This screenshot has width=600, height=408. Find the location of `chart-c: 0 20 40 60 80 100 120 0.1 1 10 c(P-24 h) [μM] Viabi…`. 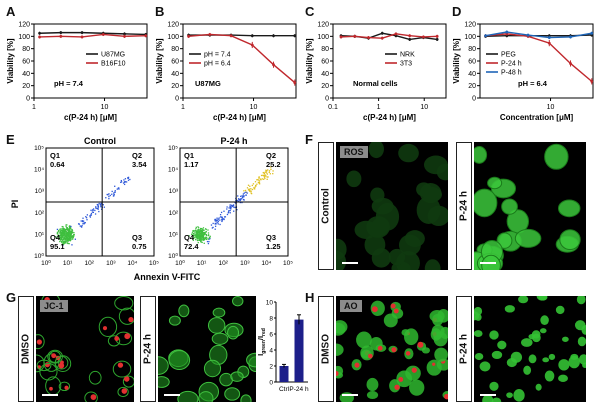

chart-c: 0 20 40 60 80 100 120 0.1 1 10 c(P-24 h) [μM] Viabi… is located at coordinates (376, 72).